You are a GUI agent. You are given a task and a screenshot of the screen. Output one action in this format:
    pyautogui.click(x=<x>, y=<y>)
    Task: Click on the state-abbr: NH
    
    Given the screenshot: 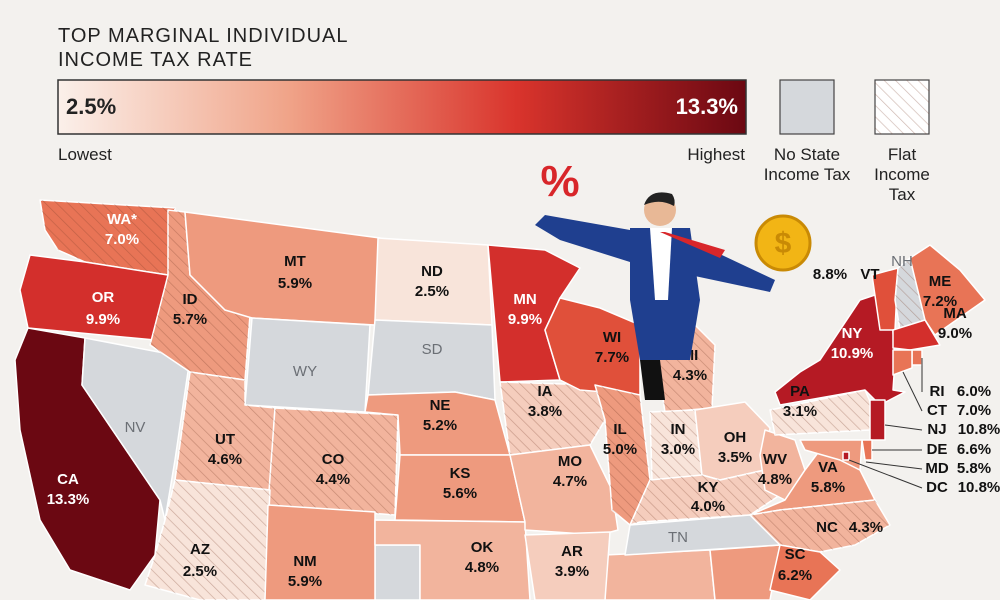 What is the action you would take?
    pyautogui.click(x=902, y=261)
    